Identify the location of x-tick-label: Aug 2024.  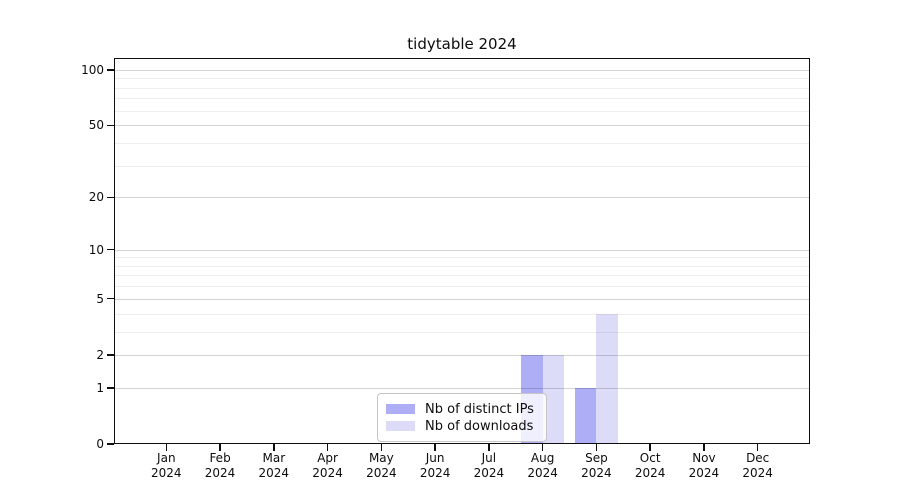
(542, 465).